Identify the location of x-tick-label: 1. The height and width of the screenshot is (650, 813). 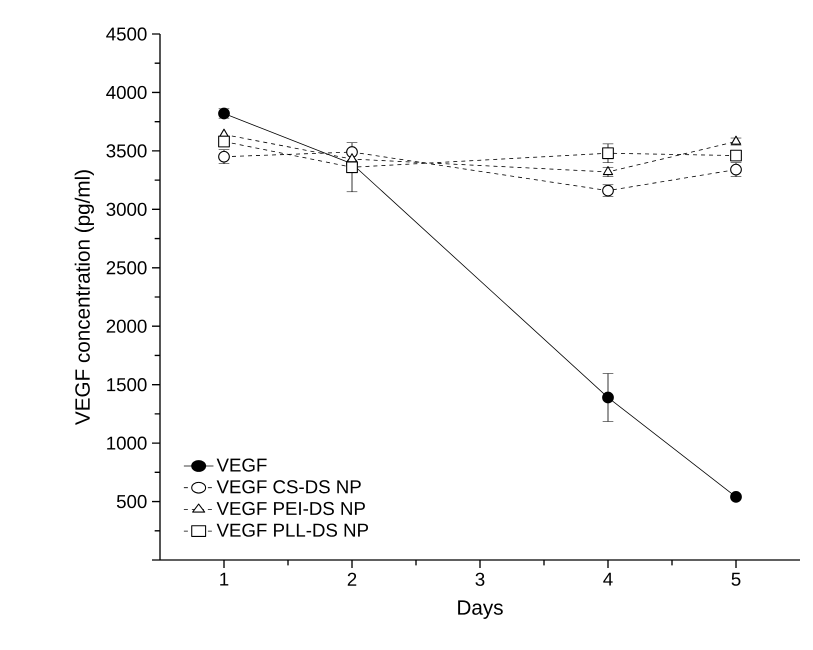
(224, 579).